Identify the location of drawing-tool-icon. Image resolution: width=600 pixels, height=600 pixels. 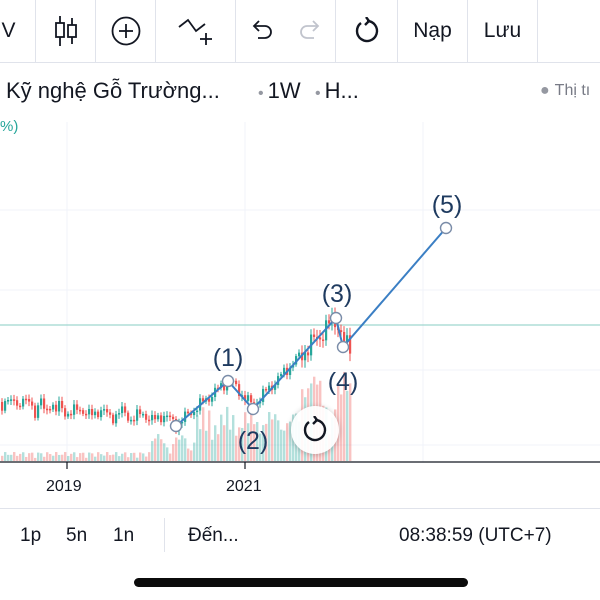
(194, 31).